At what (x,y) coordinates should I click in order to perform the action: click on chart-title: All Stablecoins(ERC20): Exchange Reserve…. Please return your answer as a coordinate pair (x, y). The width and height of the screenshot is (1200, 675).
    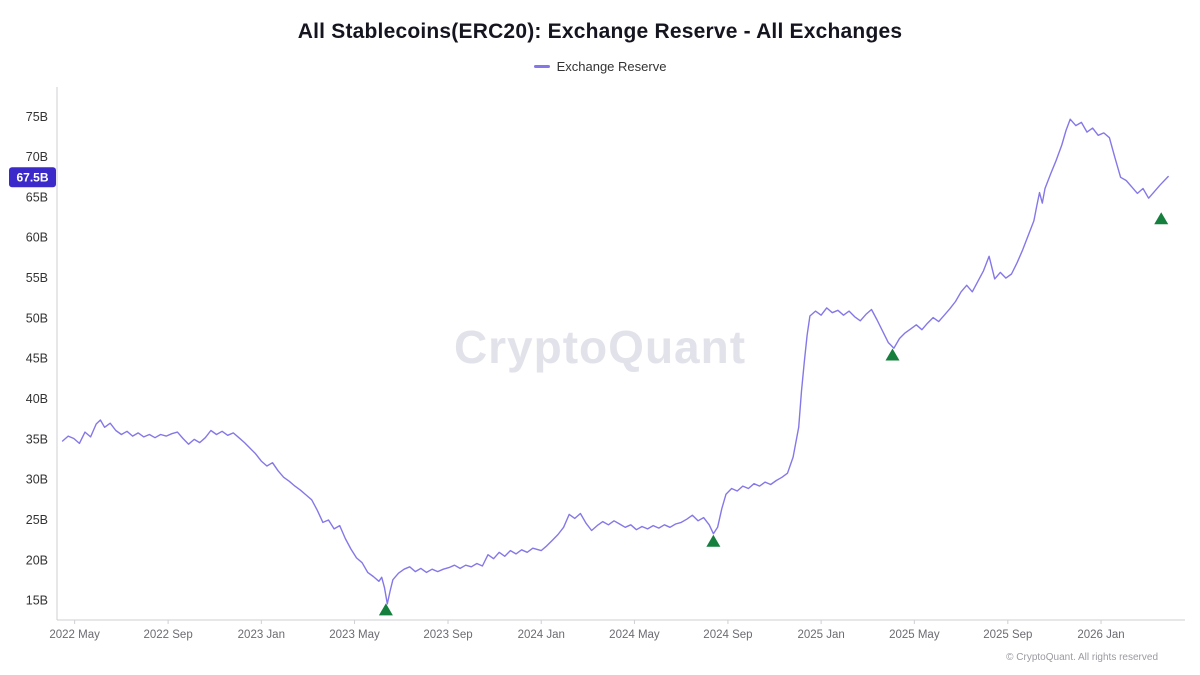
    Looking at the image, I should click on (600, 31).